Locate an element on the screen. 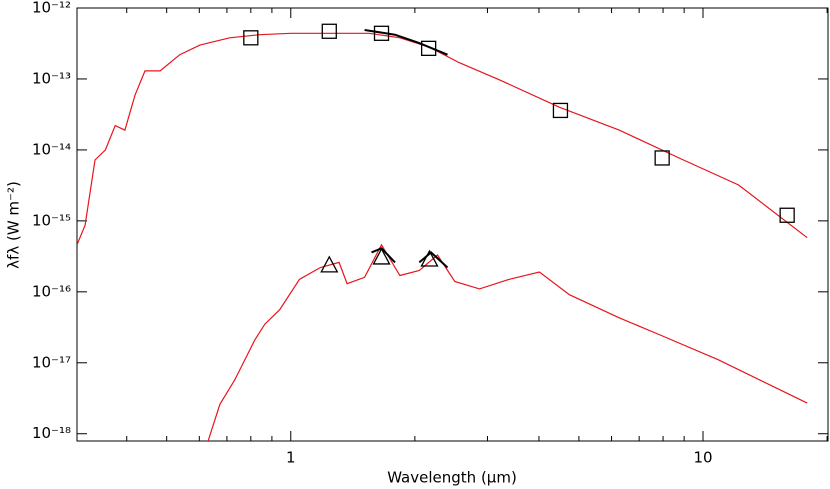 This screenshot has height=489, width=830. x-tick-label: 10 is located at coordinates (702, 458).